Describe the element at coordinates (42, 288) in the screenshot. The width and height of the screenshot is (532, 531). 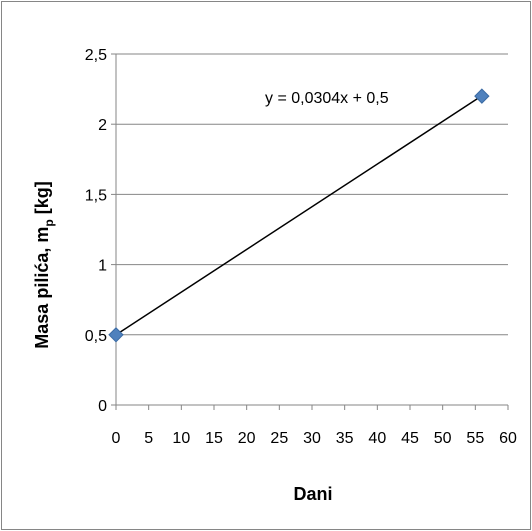
I see `y-axis-title-main: Masa pilića, m` at that location.